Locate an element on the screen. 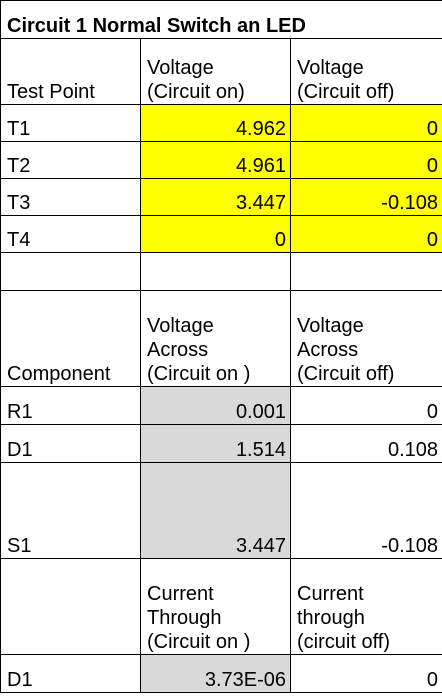  row-label: T4 is located at coordinates (70, 234).